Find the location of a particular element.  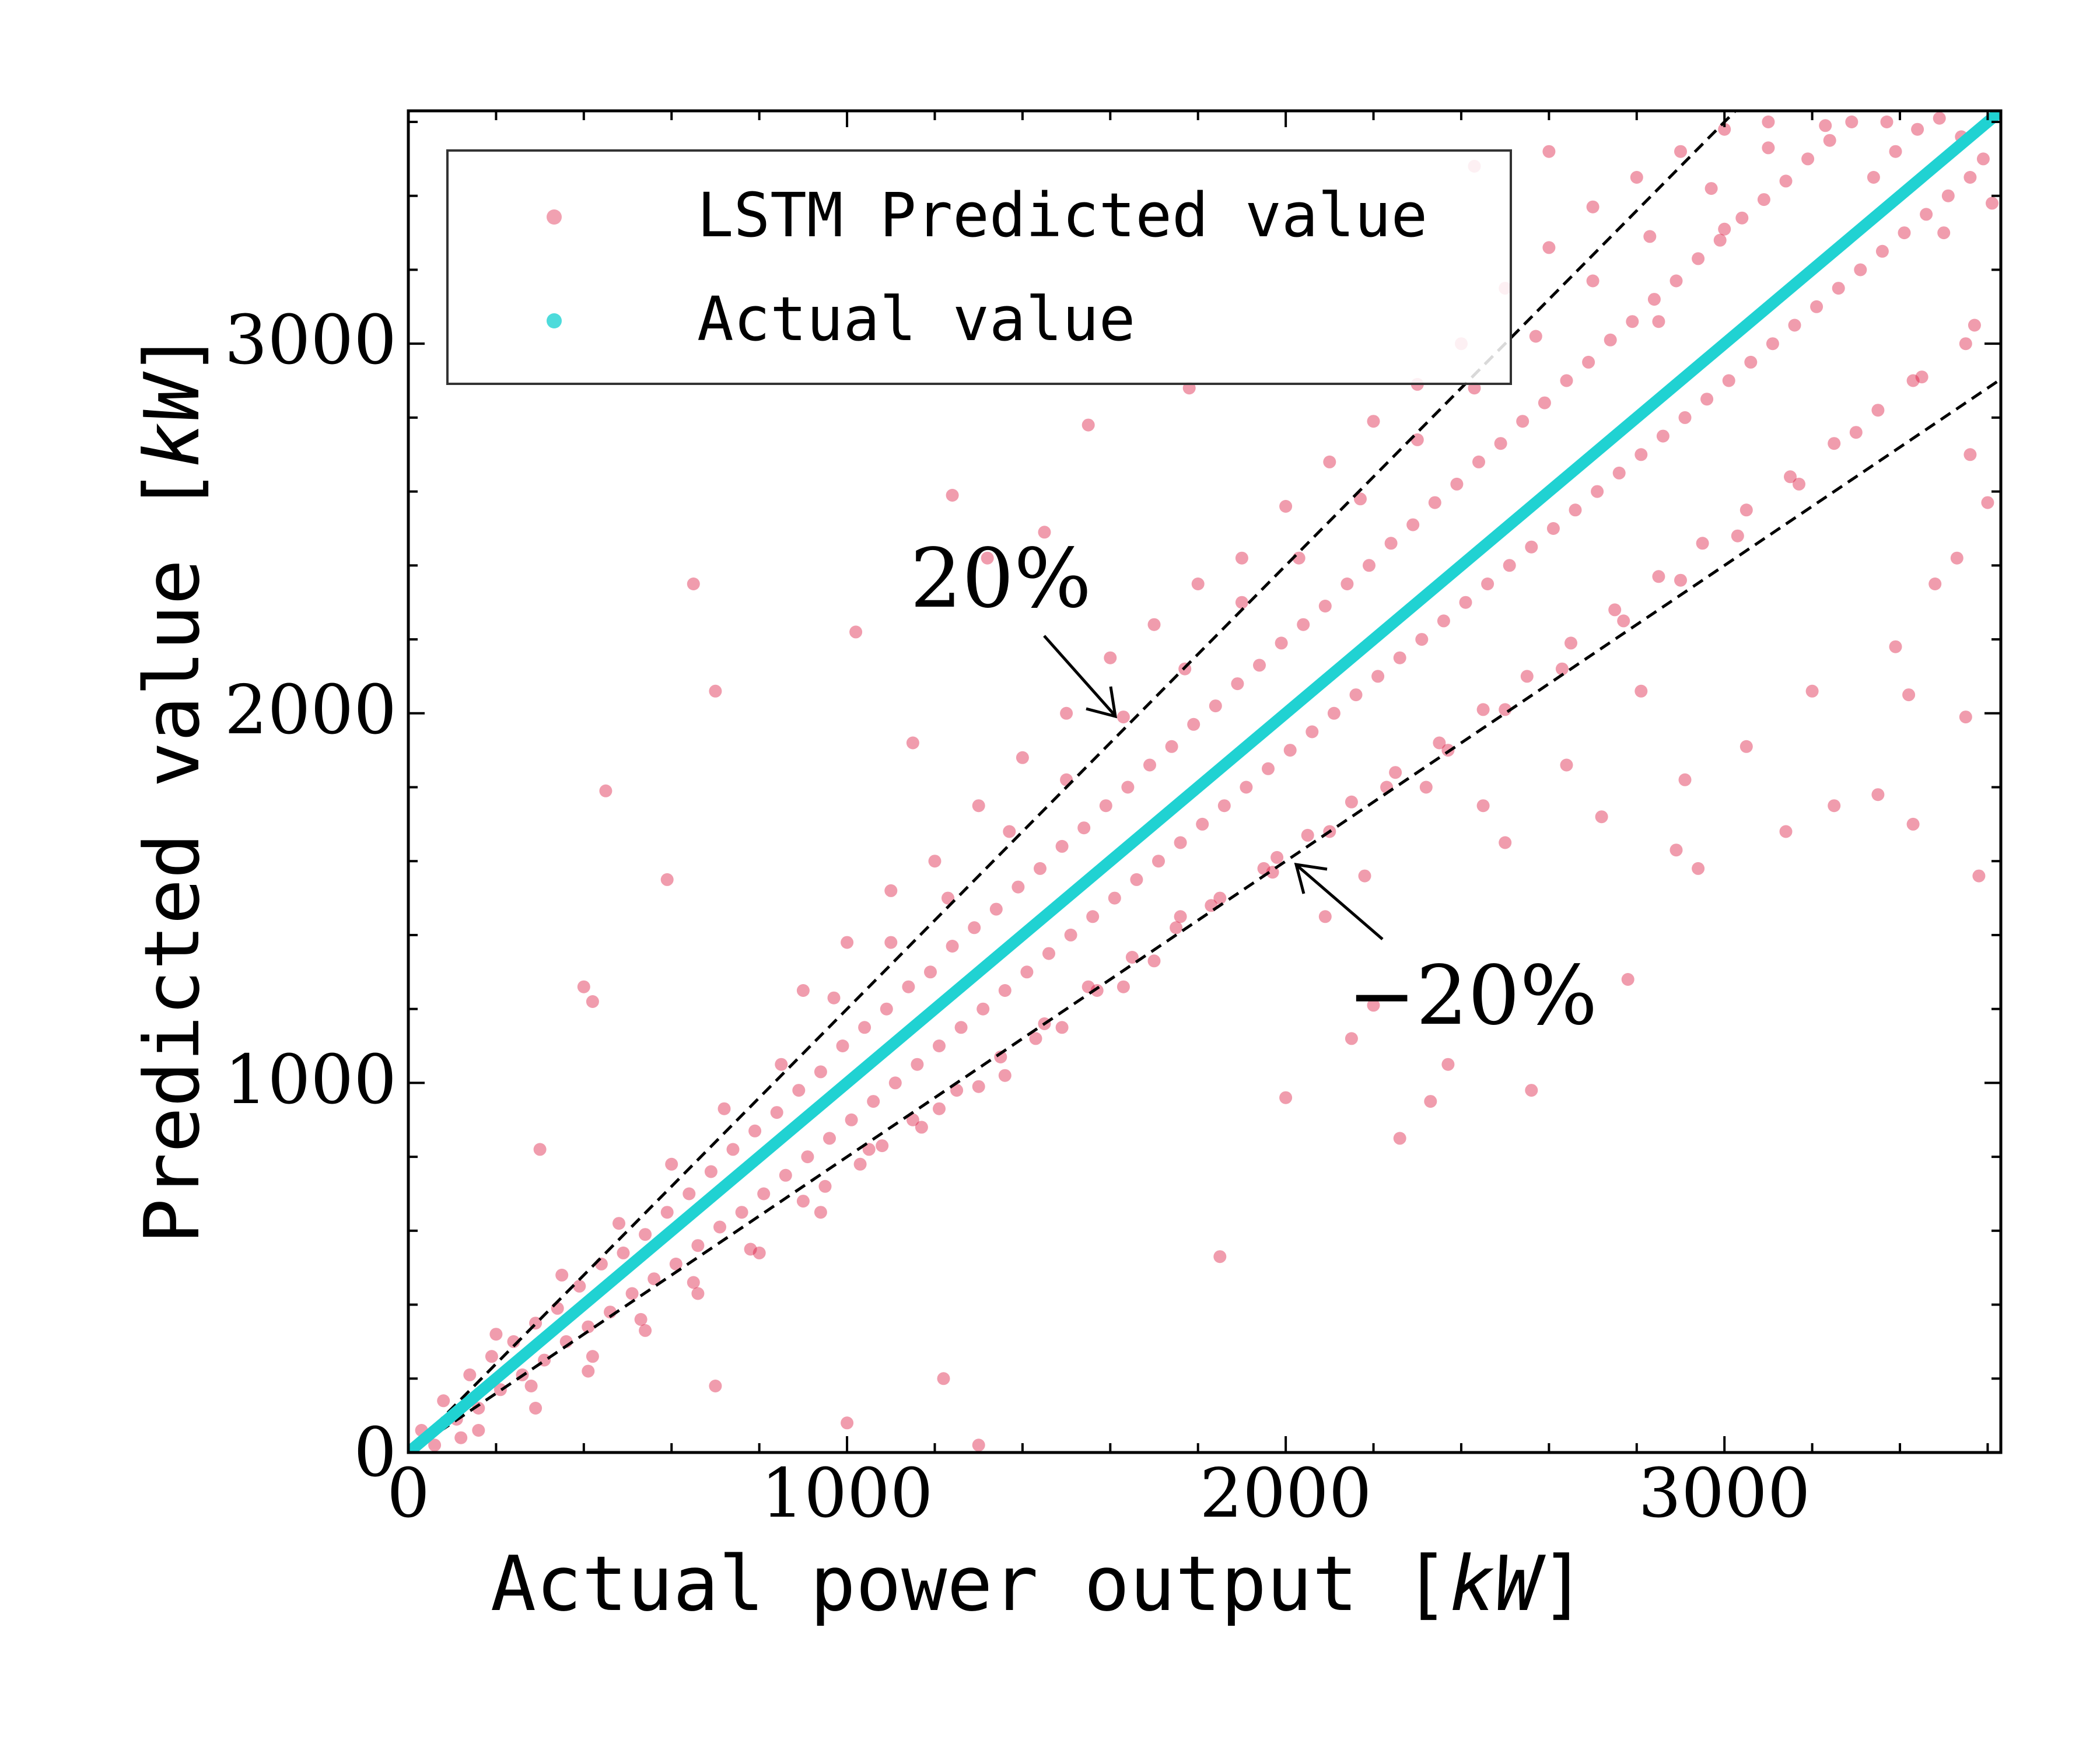

annotation-plus-20-arrow is located at coordinates (1079, 675).